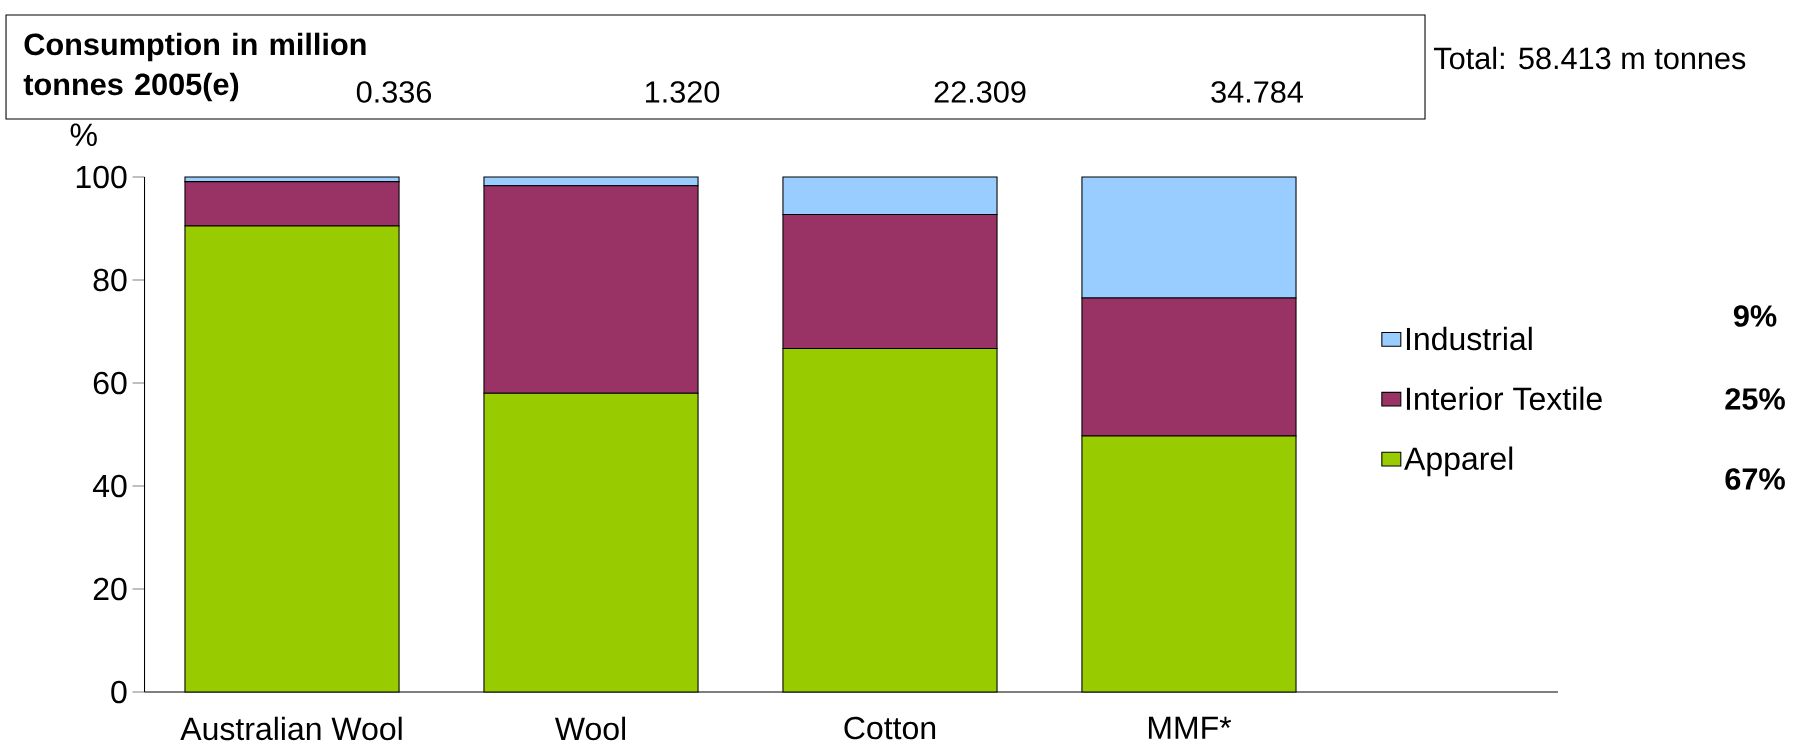  Describe the element at coordinates (110, 383) in the screenshot. I see `y-tick-label: 60` at that location.